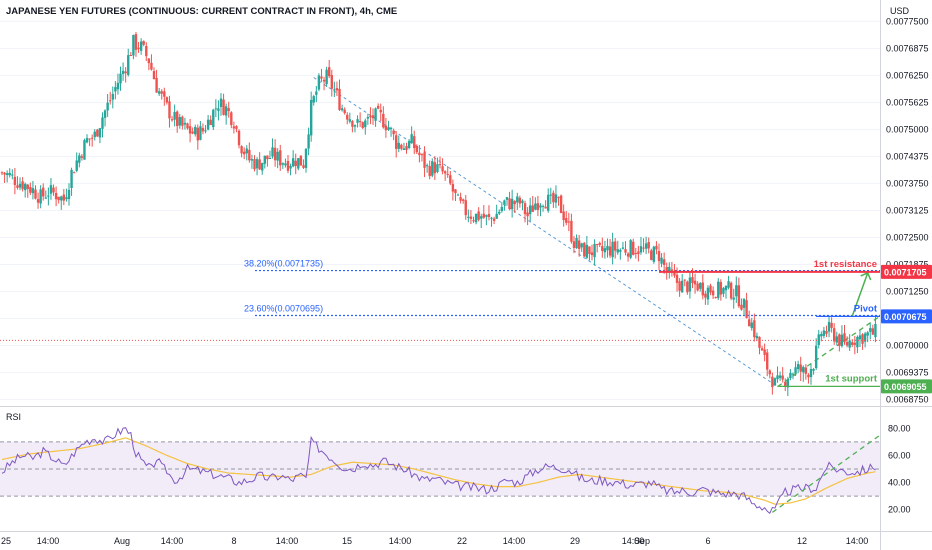  Describe the element at coordinates (899, 468) in the screenshot. I see `rsi-axis: 80.00 60.00 40.00 20.00` at that location.